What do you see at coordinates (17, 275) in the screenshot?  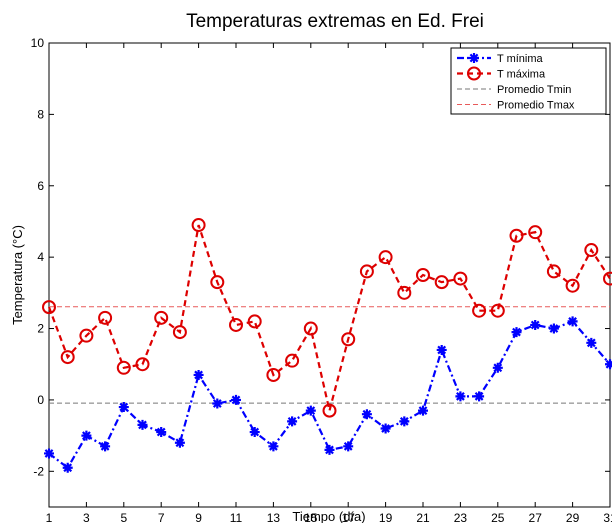 I see `y-axis-label: Temperatura (°C)` at bounding box center [17, 275].